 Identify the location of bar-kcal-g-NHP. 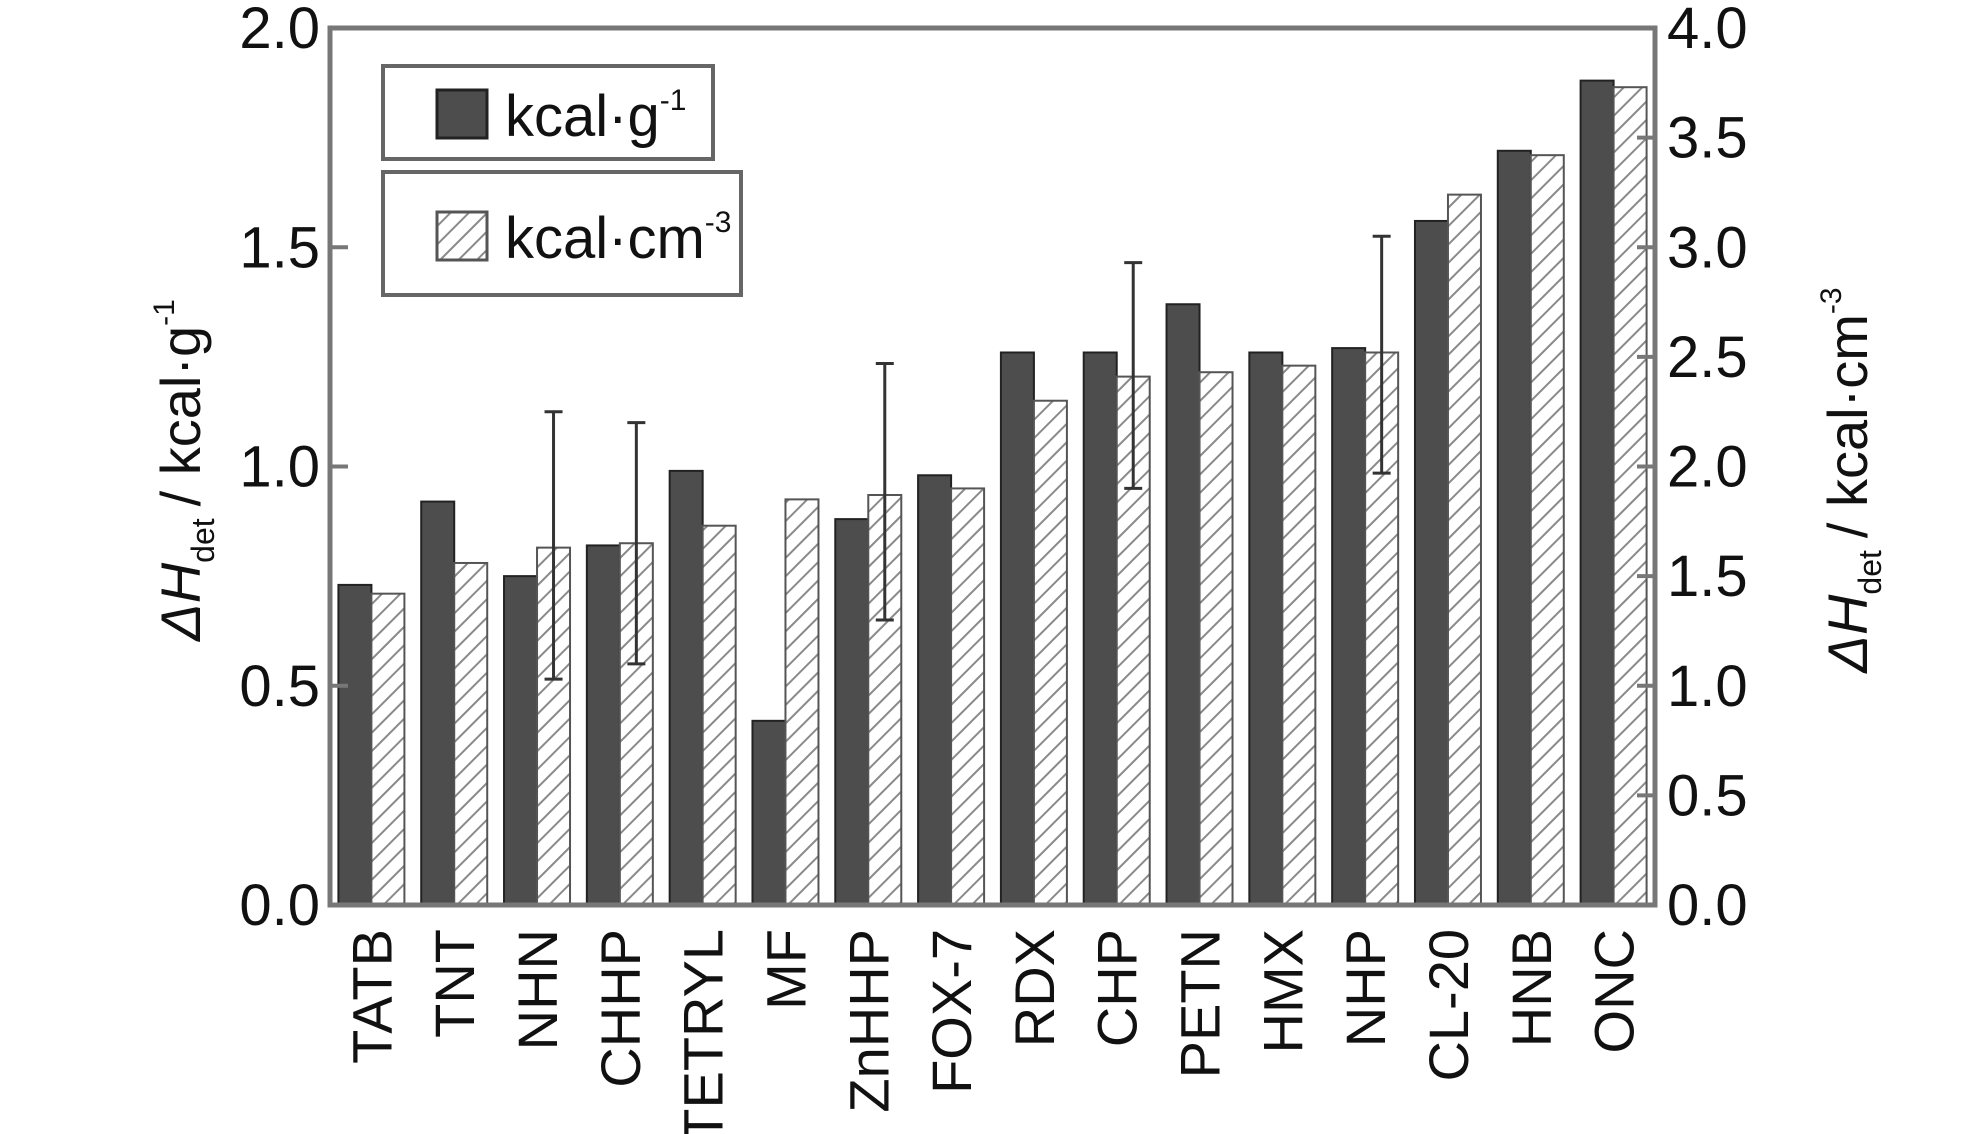
(1349, 627).